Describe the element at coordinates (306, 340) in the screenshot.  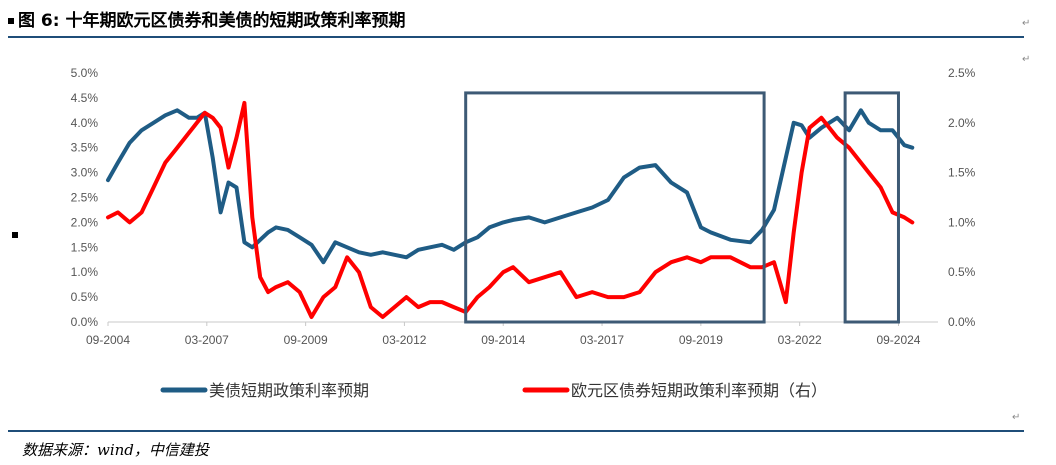
I see `x-tick-label: 09-2009` at that location.